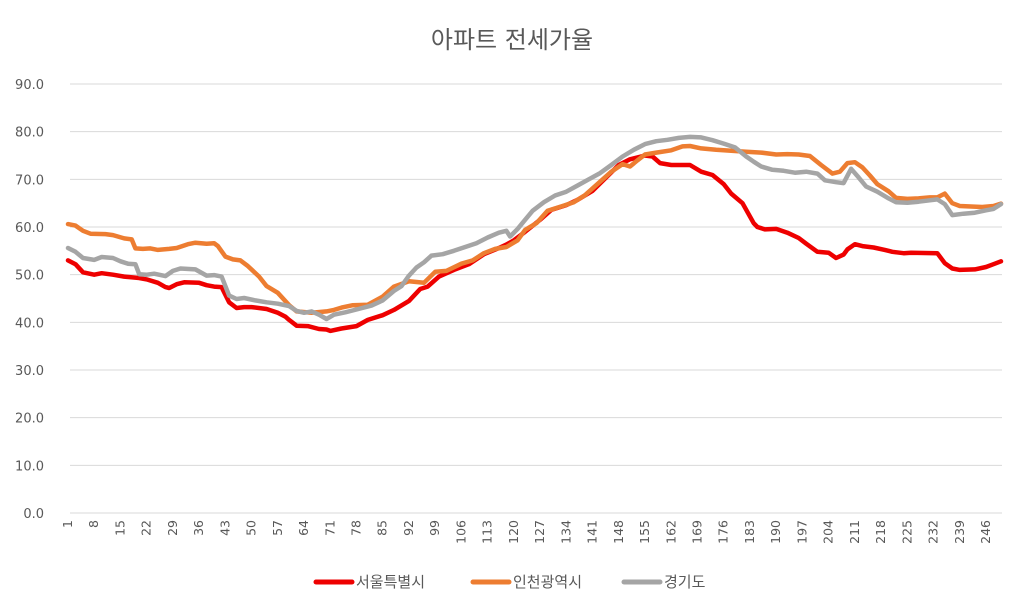 The width and height of the screenshot is (1024, 613). Describe the element at coordinates (303, 528) in the screenshot. I see `x-tick-label: 64` at that location.